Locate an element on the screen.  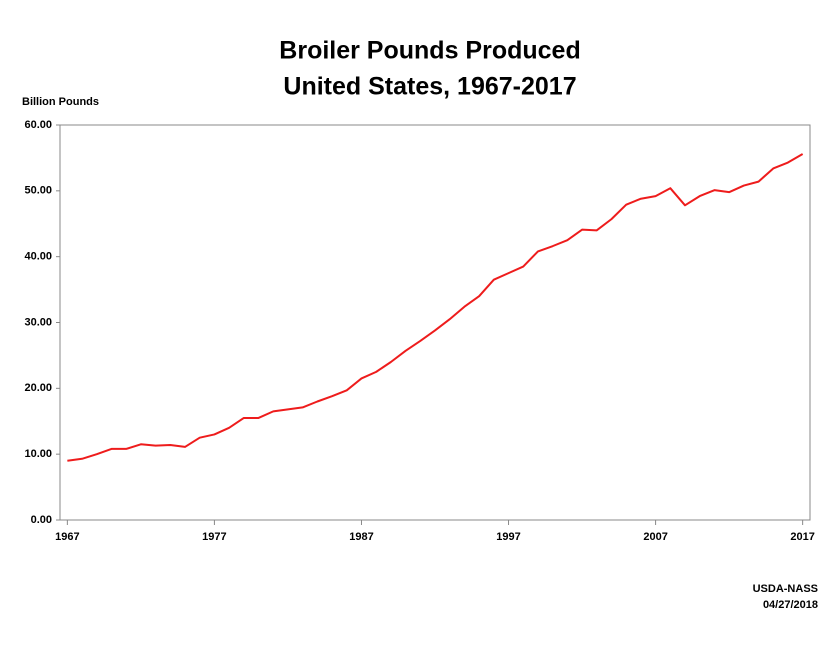
y-tick-label: 50.00 is located at coordinates (38, 191).